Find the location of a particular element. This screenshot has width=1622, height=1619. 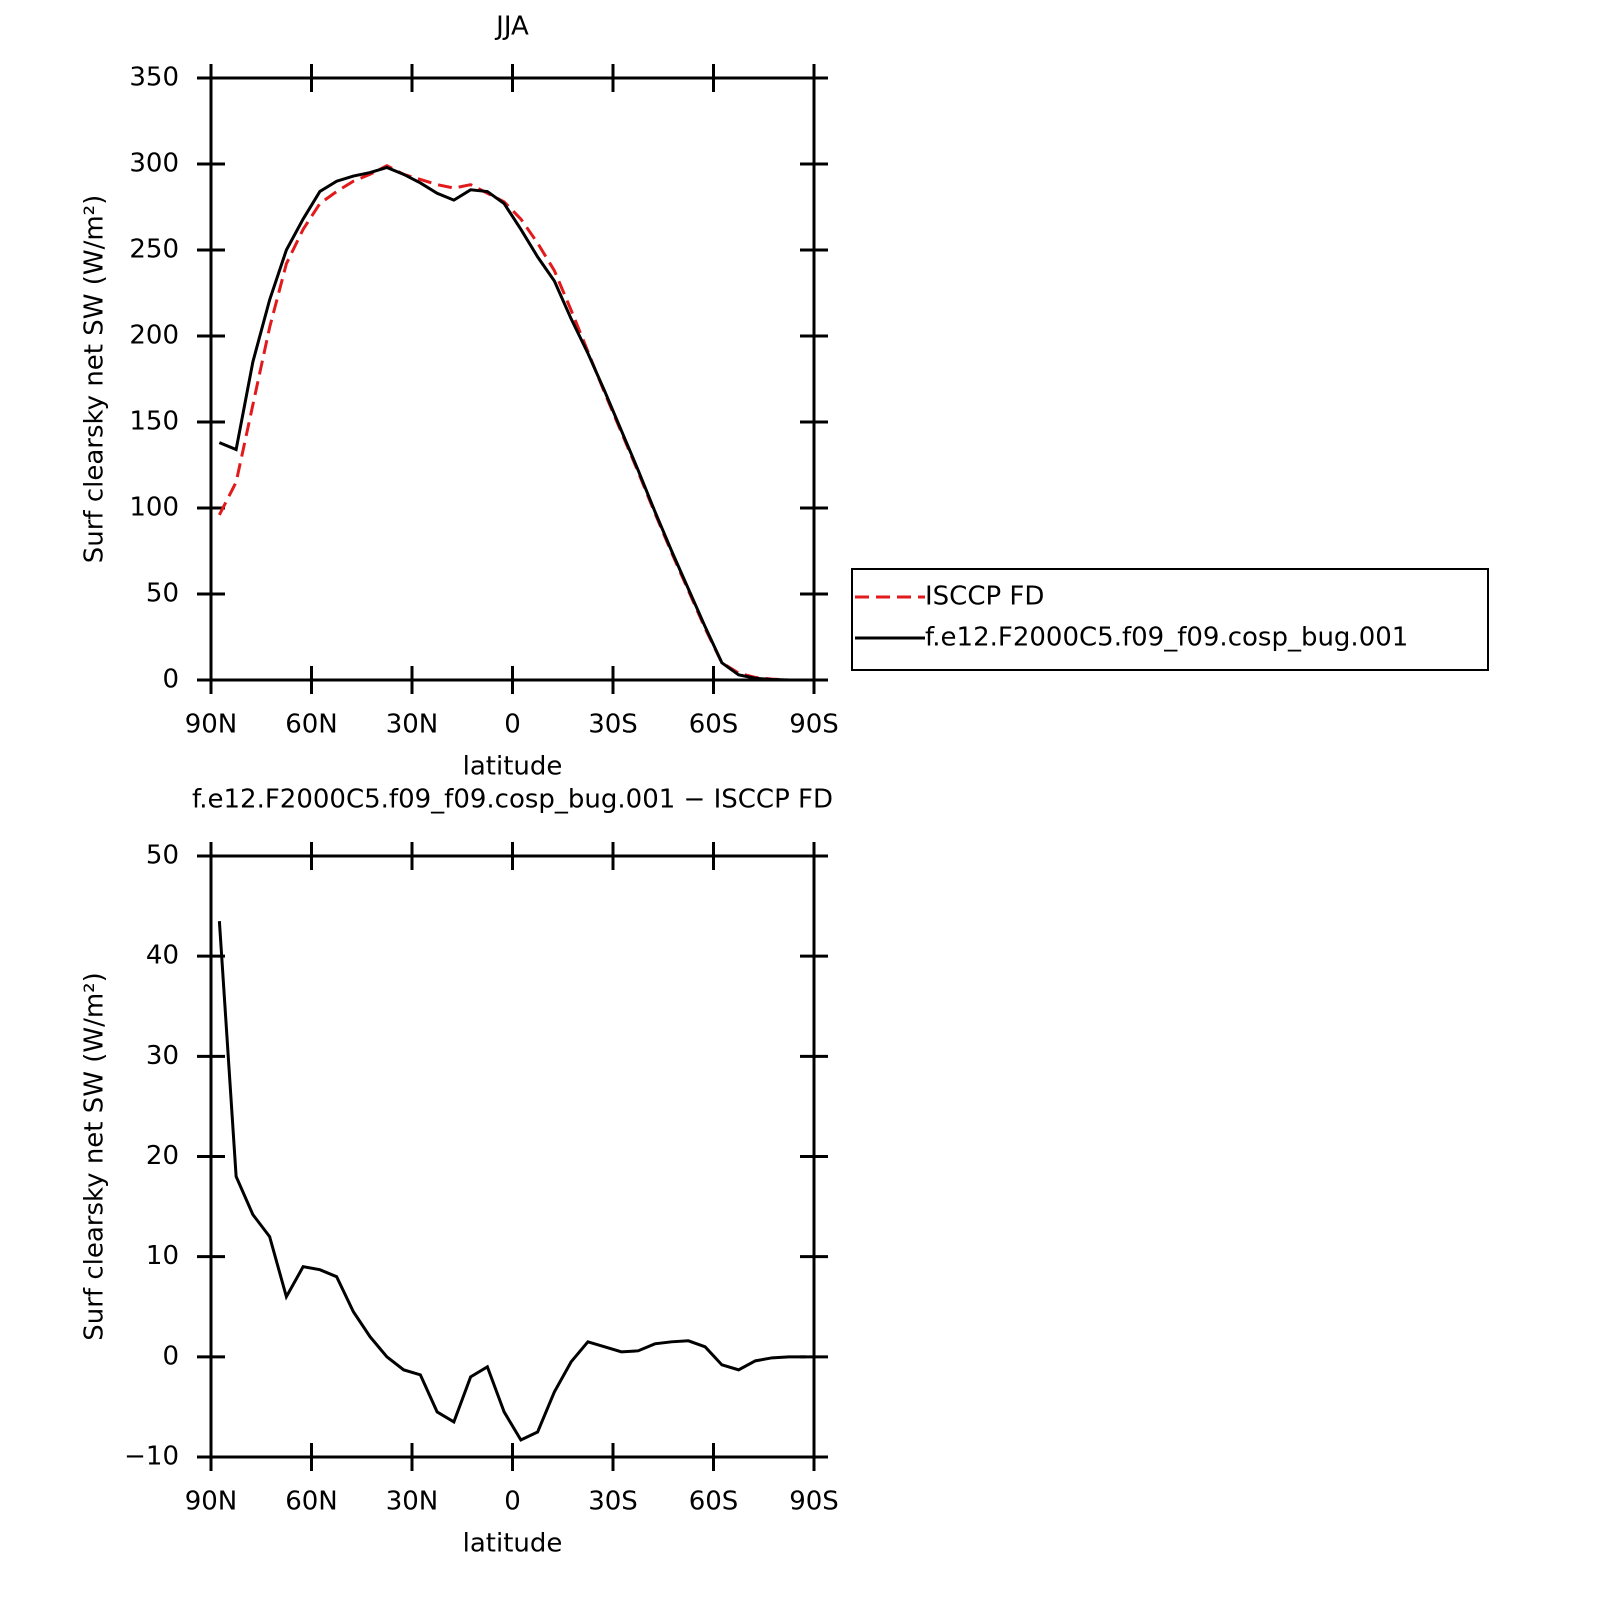

y-tick-label: 250 is located at coordinates (154, 250).